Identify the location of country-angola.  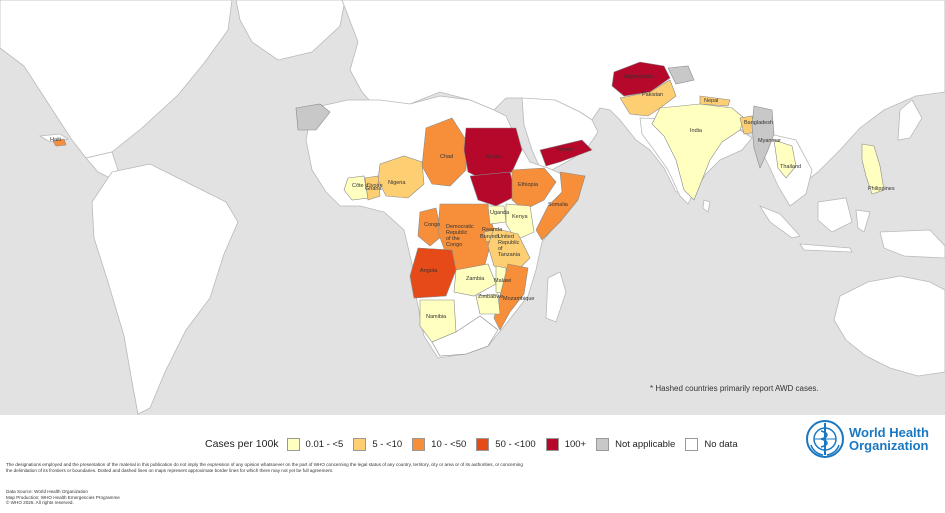
(433, 273).